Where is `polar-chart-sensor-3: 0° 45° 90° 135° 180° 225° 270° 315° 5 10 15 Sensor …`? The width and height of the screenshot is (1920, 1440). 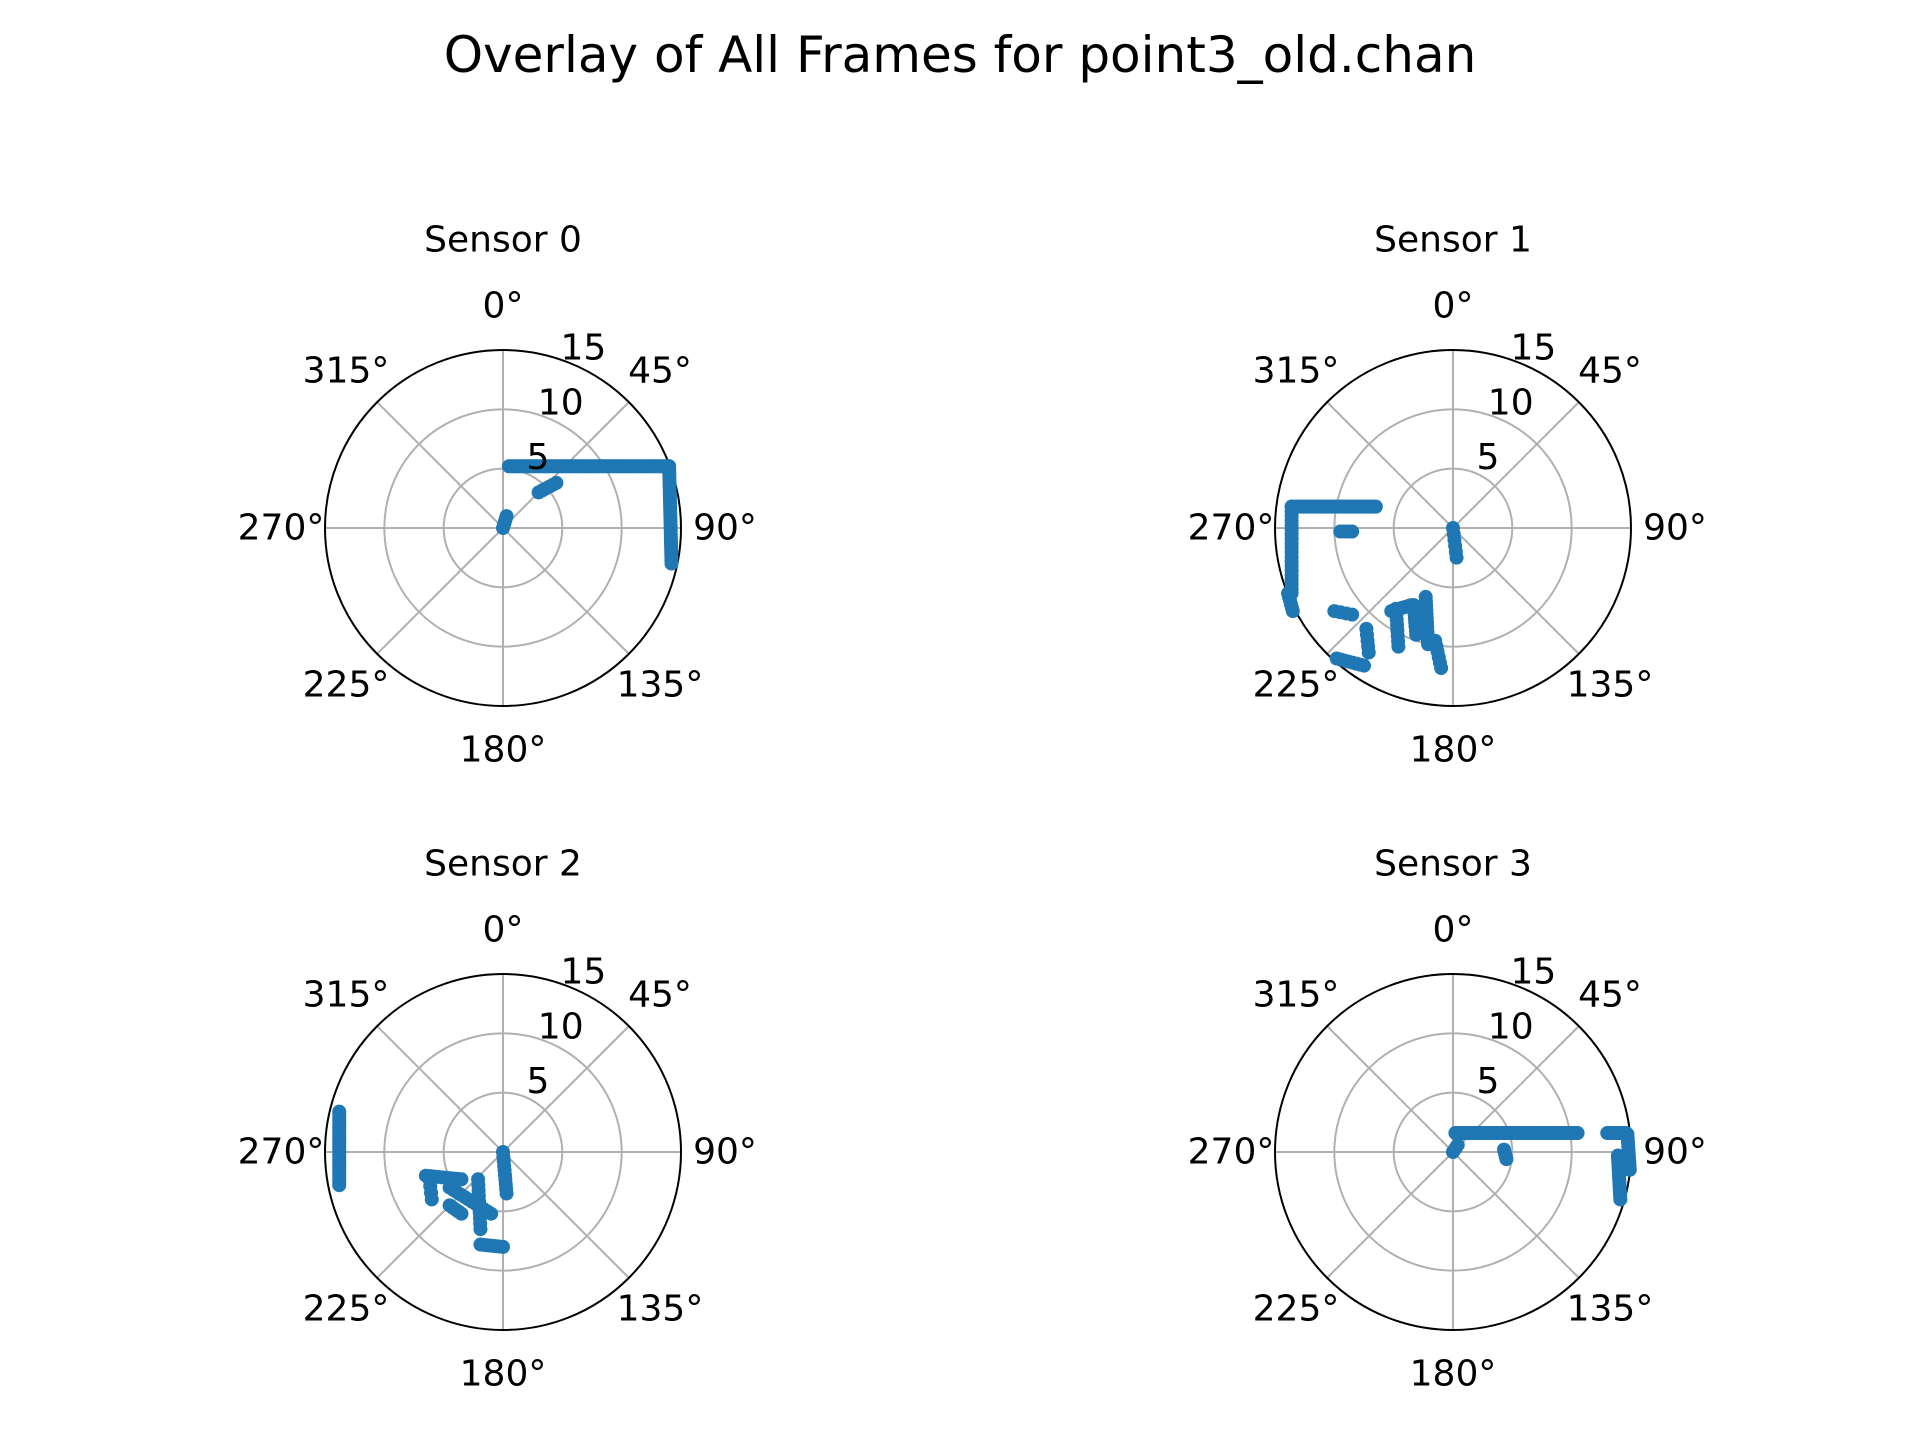
polar-chart-sensor-3: 0° 45° 90° 135° 180° 225° 270° 315° 5 10 15 Sensor … is located at coordinates (1447, 1119).